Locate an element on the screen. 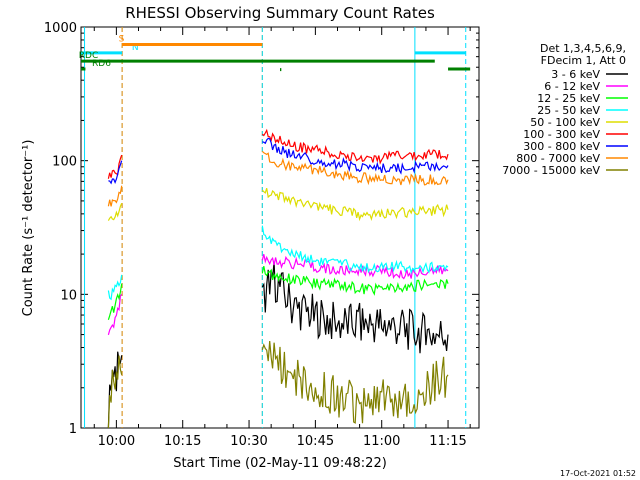 This screenshot has height=480, width=640. x-tick-label: 11:00 is located at coordinates (381, 441).